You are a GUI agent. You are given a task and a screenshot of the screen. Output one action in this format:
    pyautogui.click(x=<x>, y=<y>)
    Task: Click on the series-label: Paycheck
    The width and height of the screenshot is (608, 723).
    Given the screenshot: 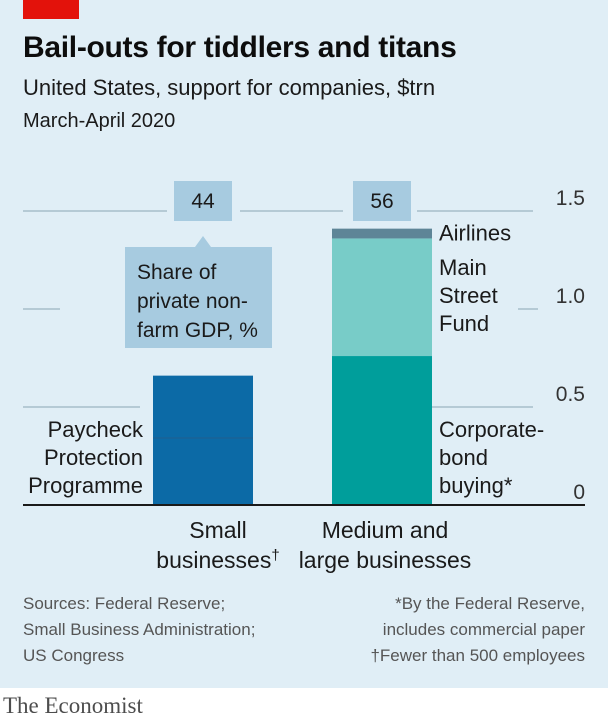 What is the action you would take?
    pyautogui.click(x=96, y=429)
    